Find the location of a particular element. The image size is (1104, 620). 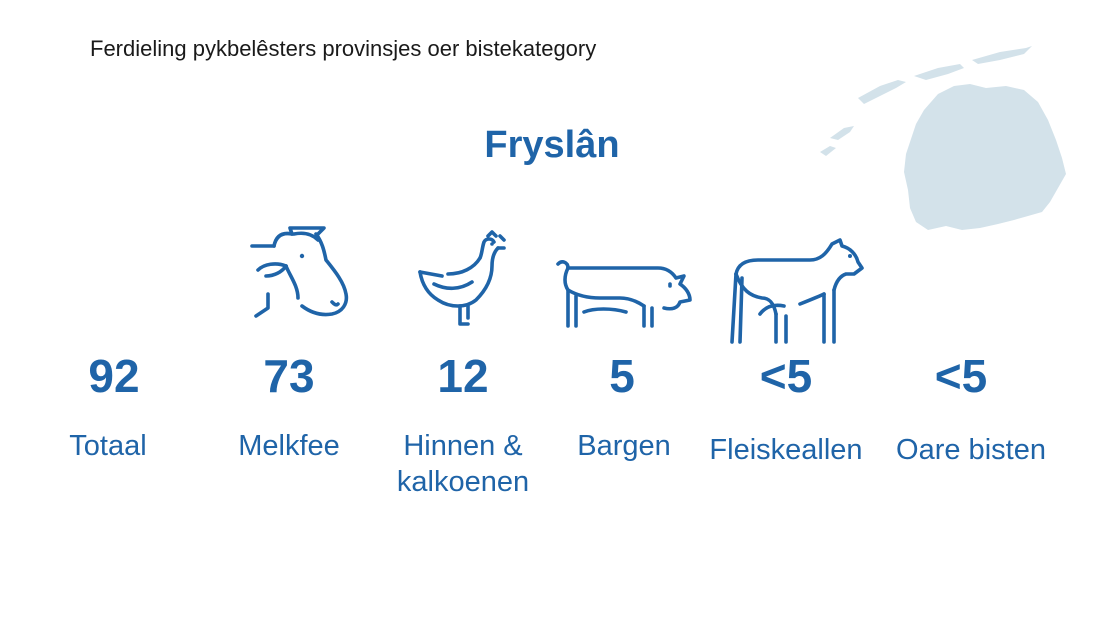

label-bargen: Bargen is located at coordinates (624, 446).